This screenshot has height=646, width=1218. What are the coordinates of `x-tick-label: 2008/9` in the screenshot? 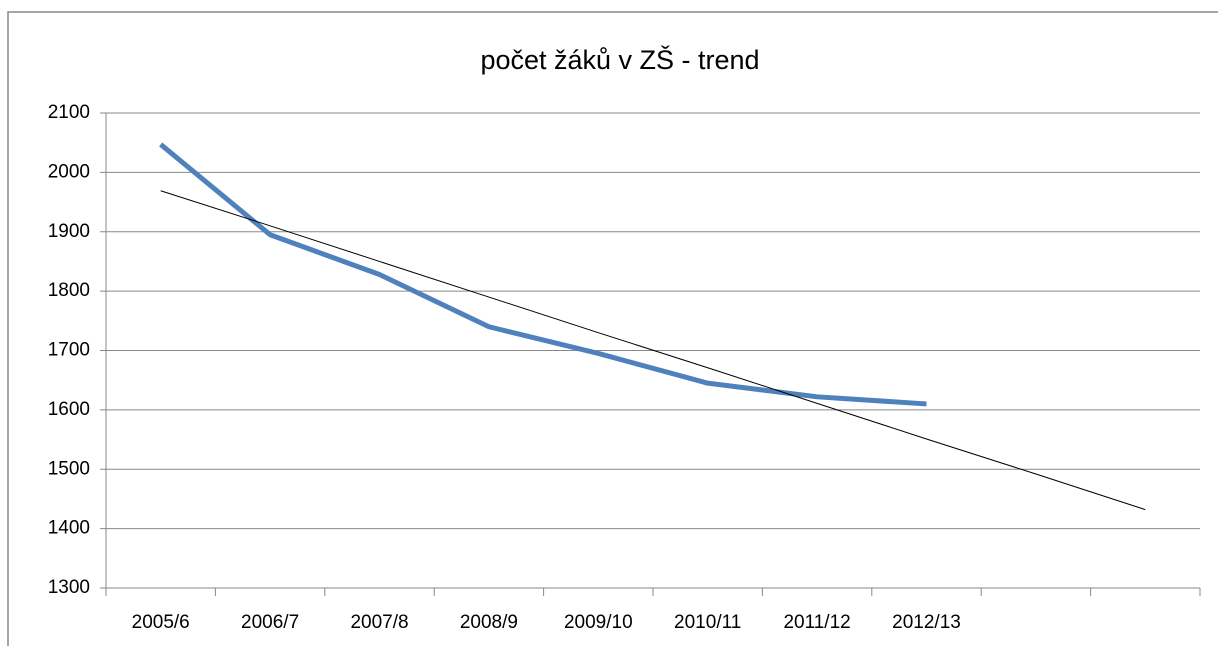 It's located at (489, 622).